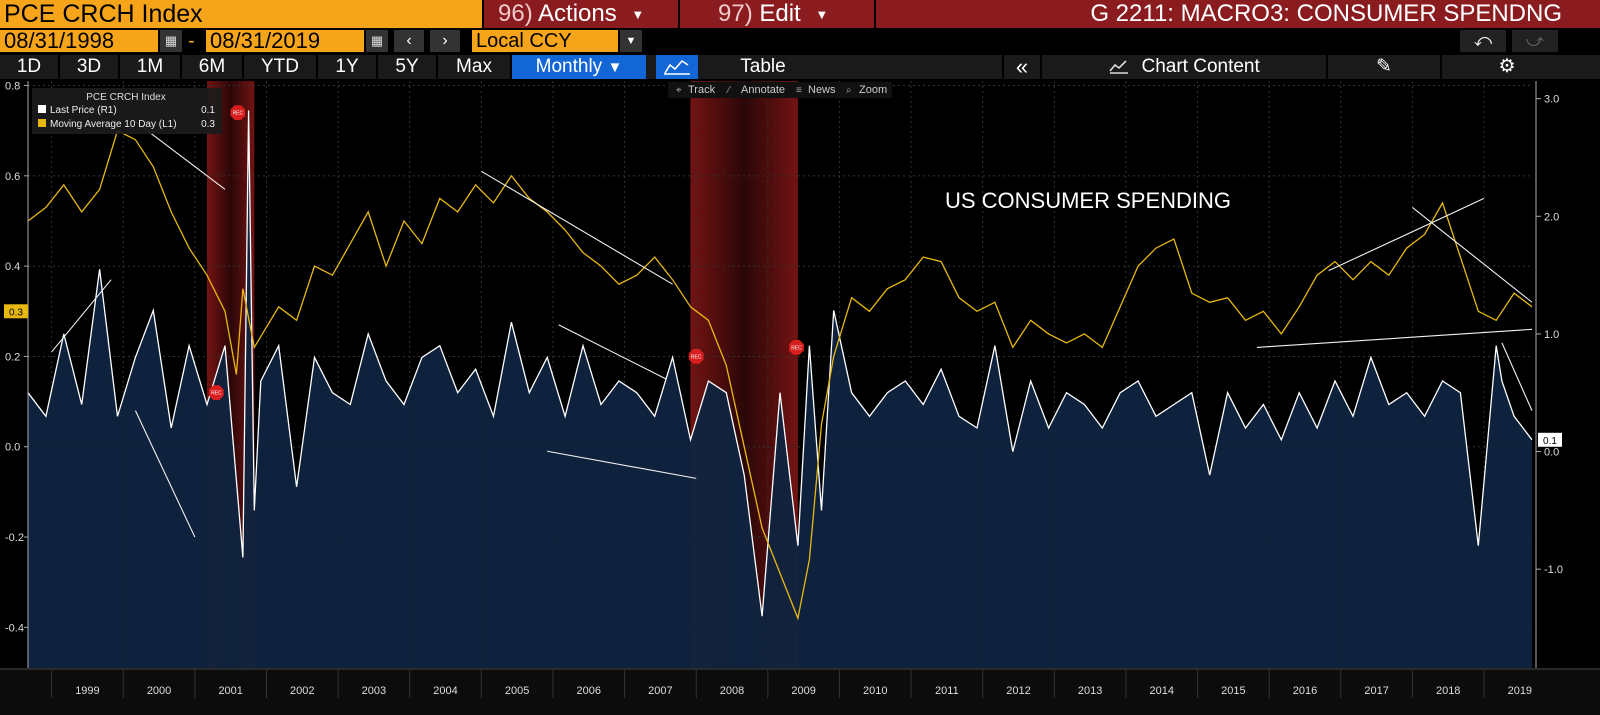 This screenshot has height=715, width=1600. I want to click on left-tick-label: 0.4, so click(12, 267).